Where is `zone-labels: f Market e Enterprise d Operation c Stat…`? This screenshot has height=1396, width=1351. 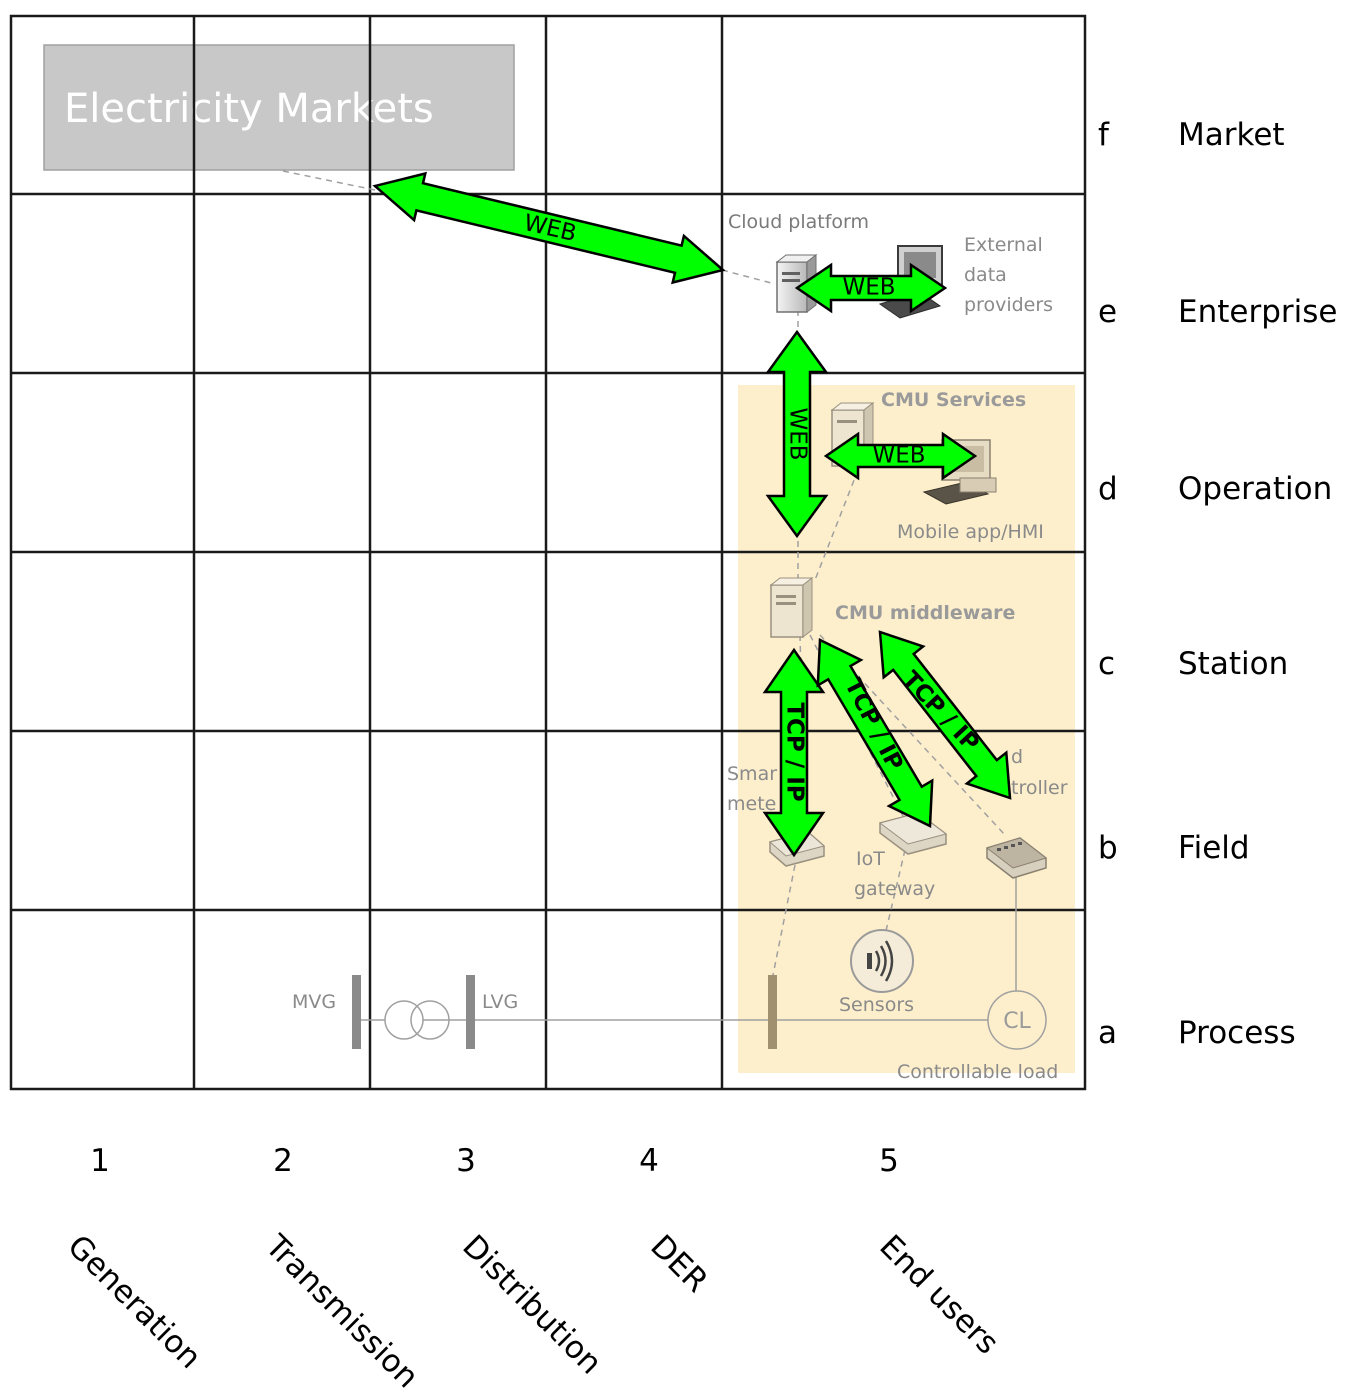
zone-labels: f Market e Enterprise d Operation c Stat… is located at coordinates (1217, 584).